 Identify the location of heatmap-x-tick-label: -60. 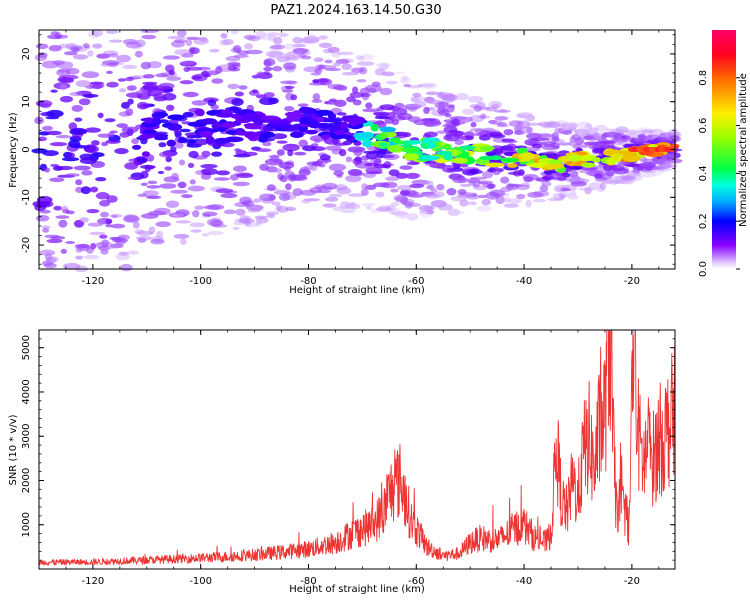
(416, 281).